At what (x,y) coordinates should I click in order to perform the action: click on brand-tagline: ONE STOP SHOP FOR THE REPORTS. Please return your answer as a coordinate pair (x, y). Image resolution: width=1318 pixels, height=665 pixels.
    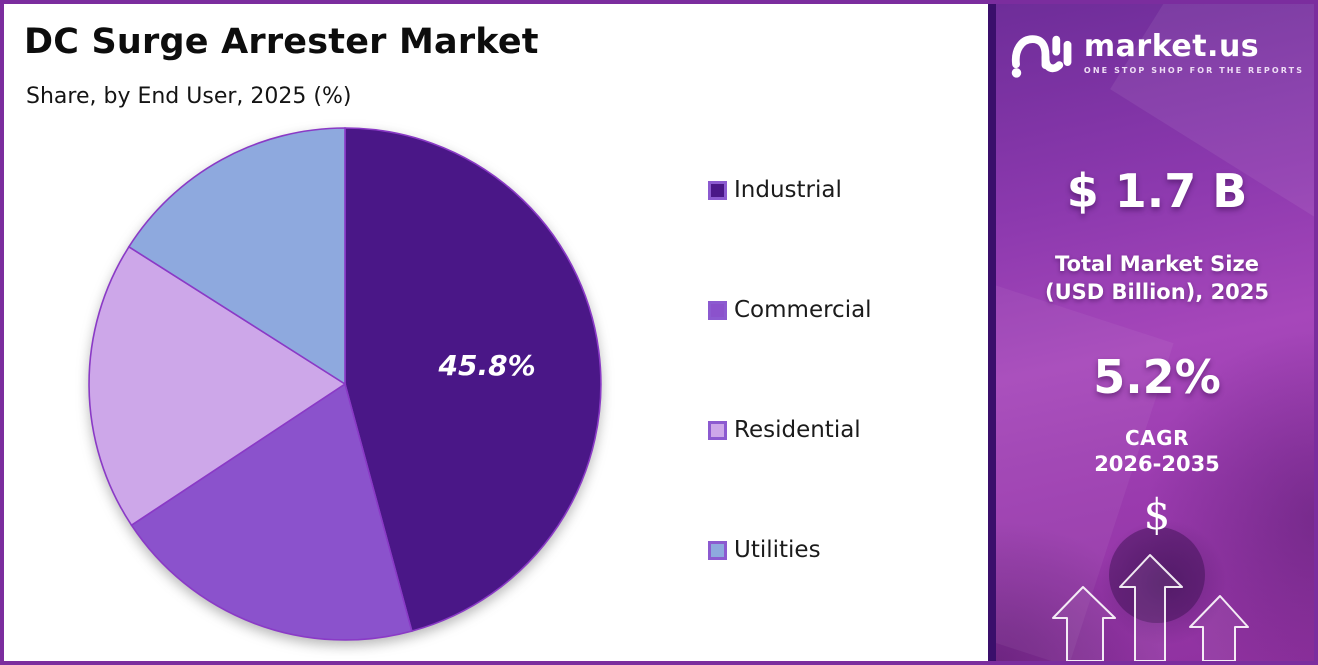
    Looking at the image, I should click on (1194, 70).